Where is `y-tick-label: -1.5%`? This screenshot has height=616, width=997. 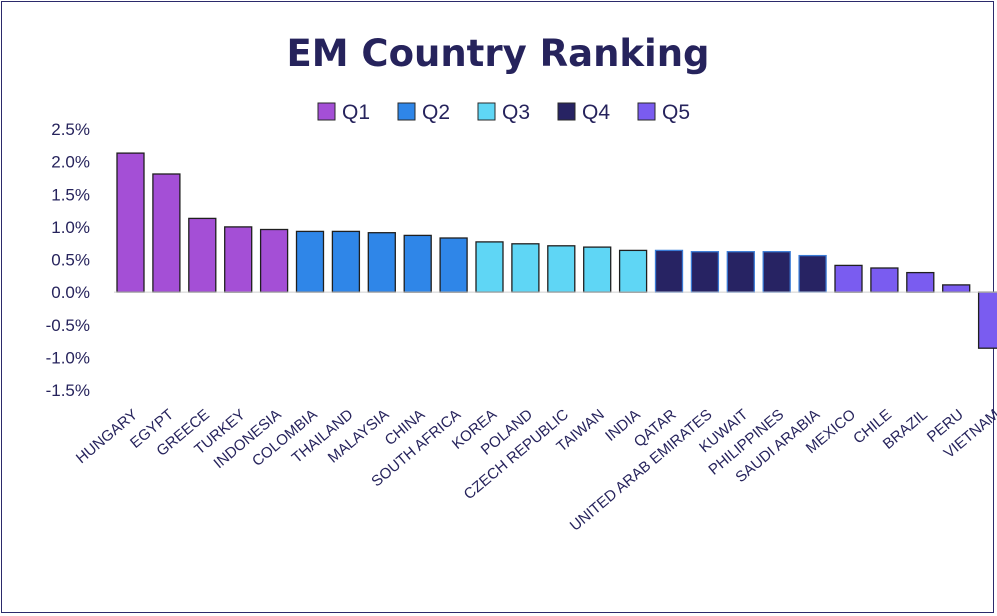 y-tick-label: -1.5% is located at coordinates (68, 390).